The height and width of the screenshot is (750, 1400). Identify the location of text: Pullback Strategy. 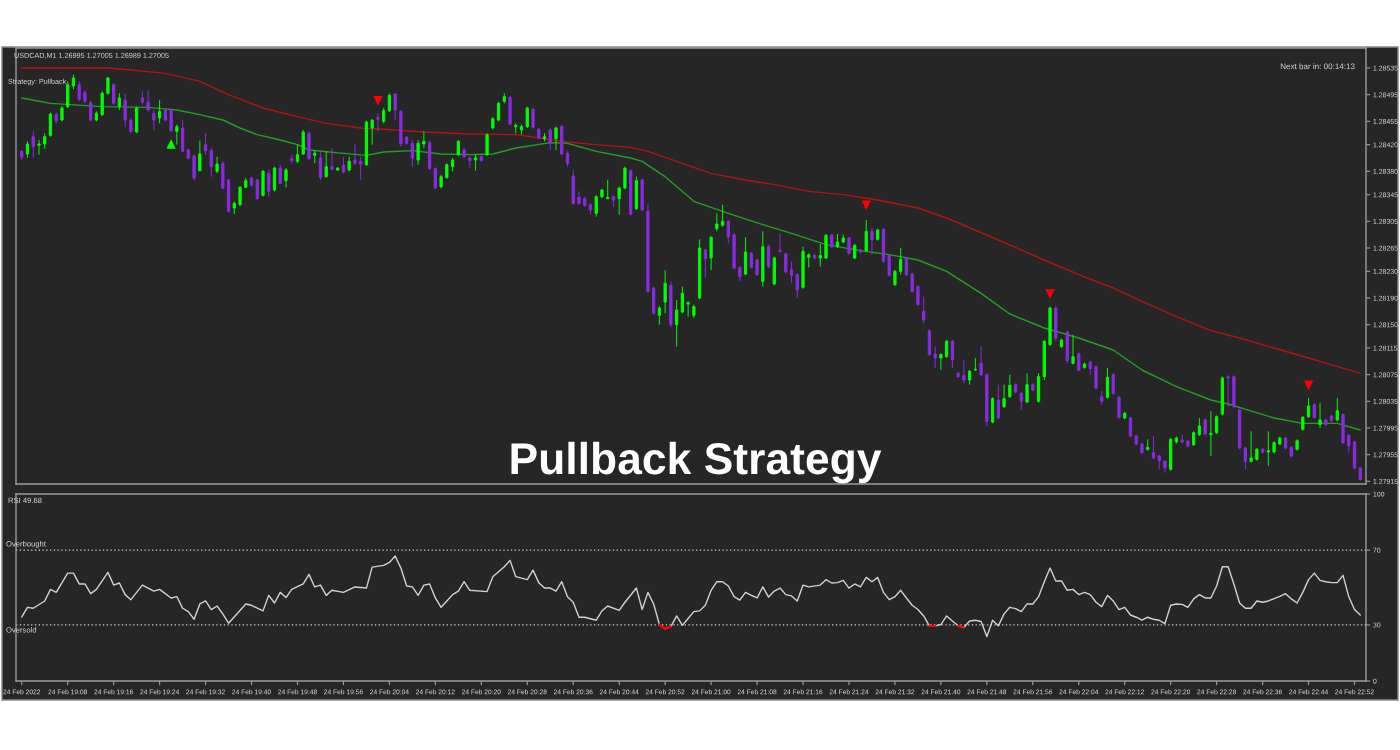
(696, 462).